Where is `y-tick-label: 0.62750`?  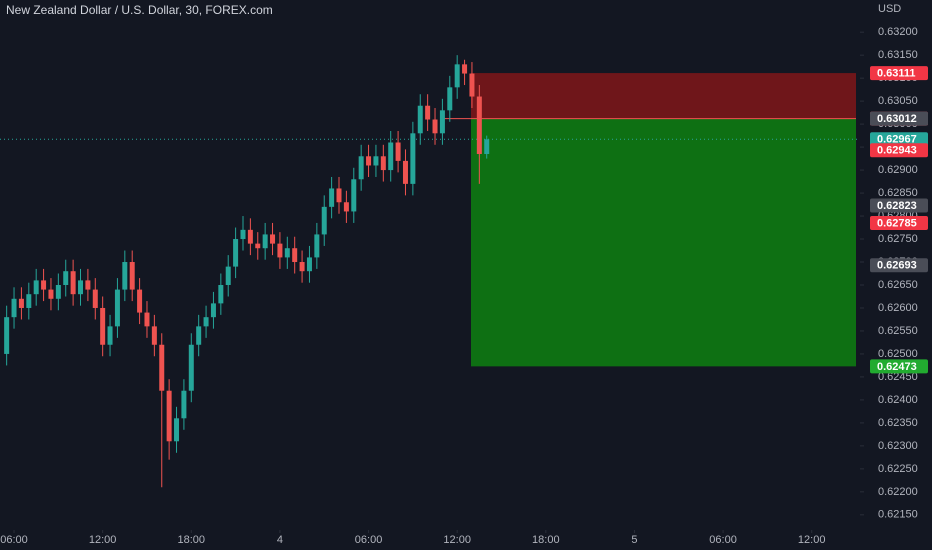
y-tick-label: 0.62750 is located at coordinates (898, 239).